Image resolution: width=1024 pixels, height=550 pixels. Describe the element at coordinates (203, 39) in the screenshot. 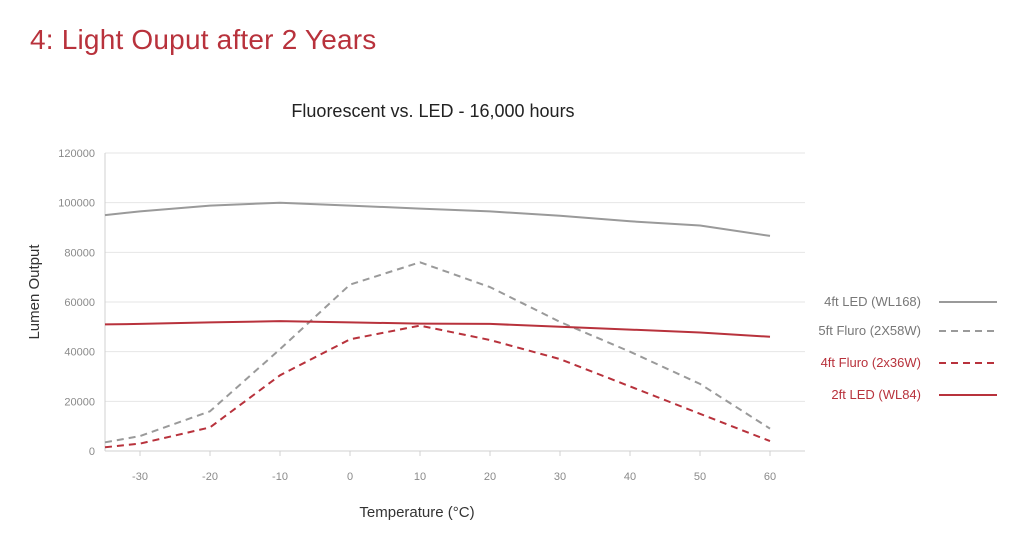

I see `slide-title: 4: Light Ouput after 2 Years` at that location.